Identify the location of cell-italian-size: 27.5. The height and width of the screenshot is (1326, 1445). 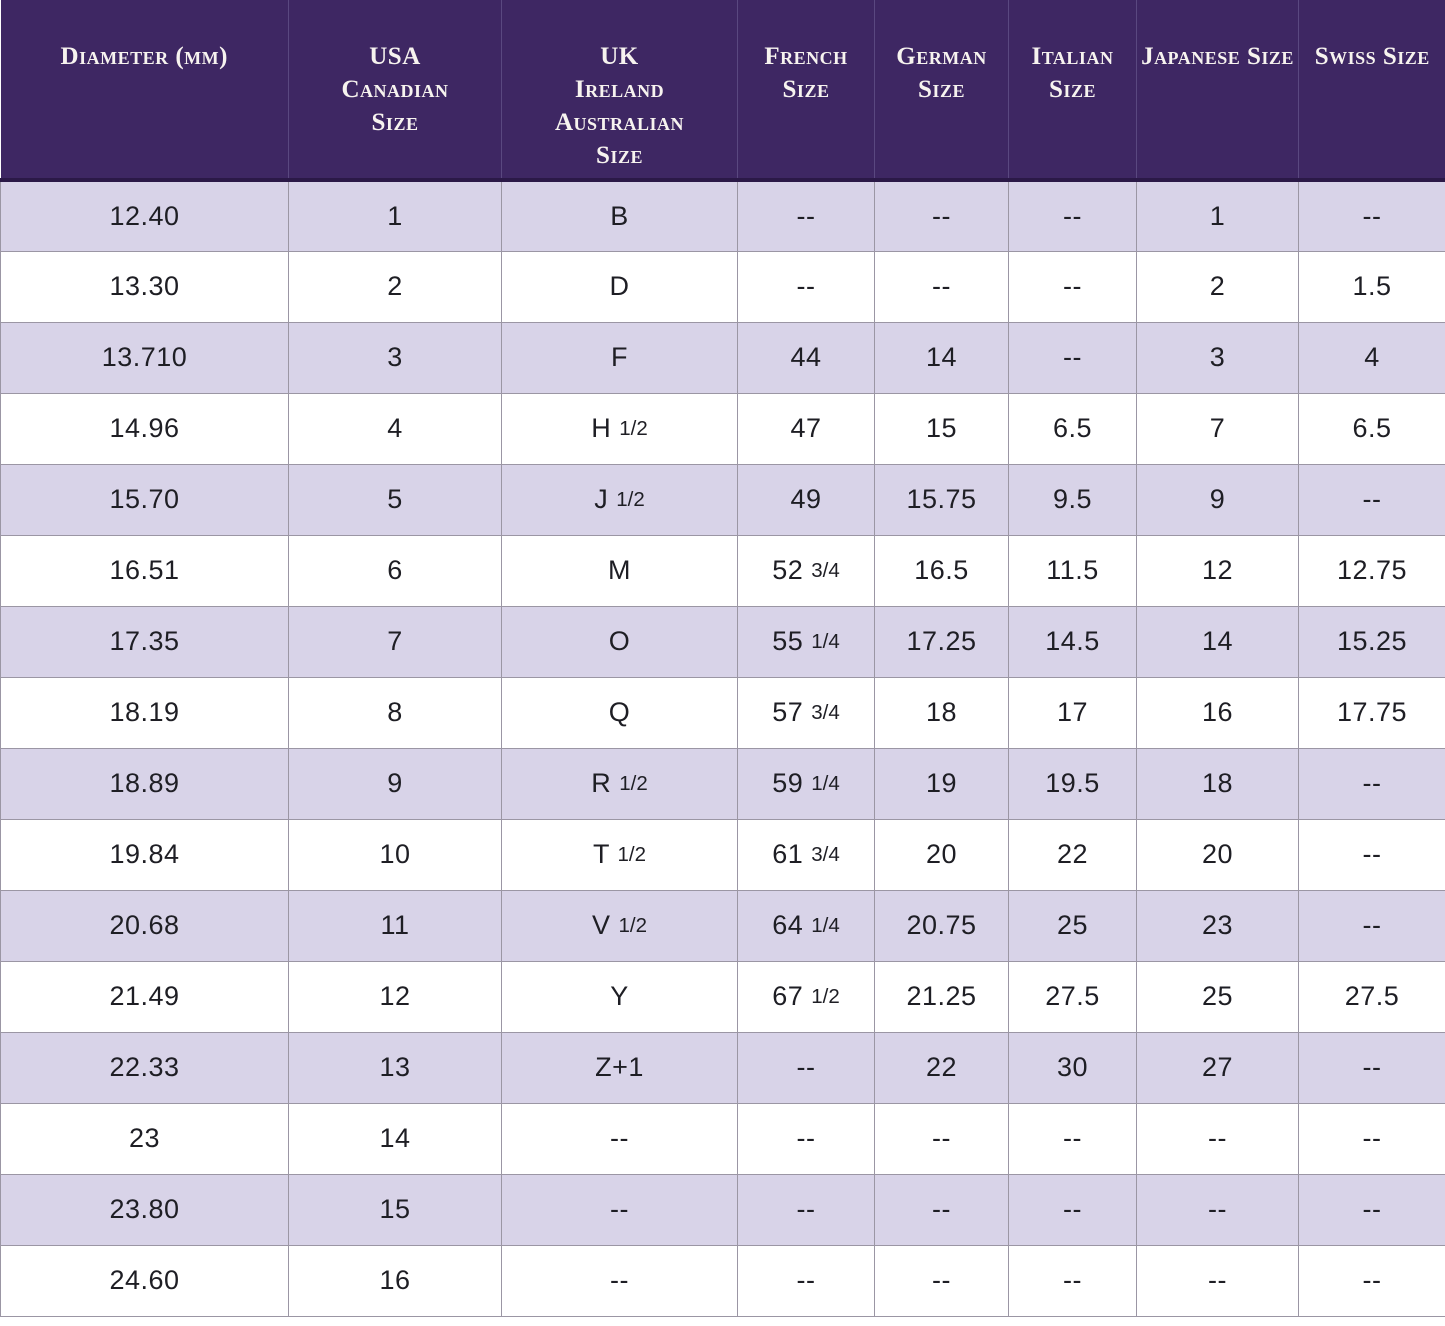
(1072, 996).